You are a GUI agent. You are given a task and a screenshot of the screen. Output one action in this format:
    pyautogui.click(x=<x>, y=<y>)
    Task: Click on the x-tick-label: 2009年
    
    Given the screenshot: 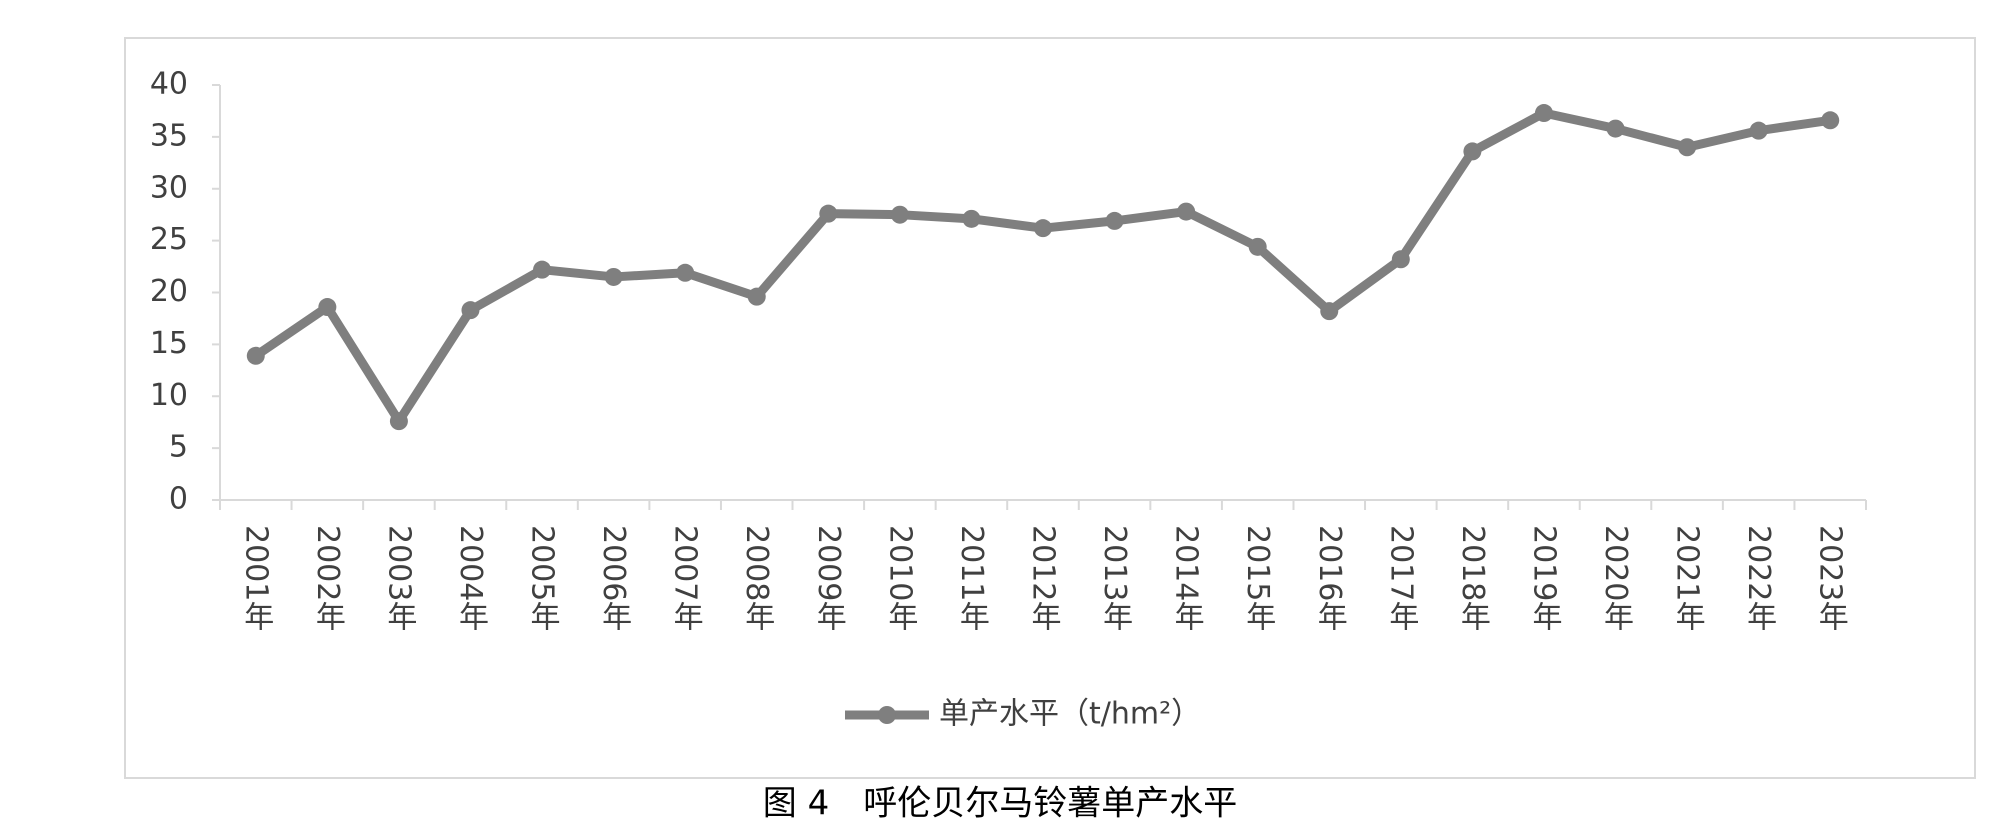 What is the action you would take?
    pyautogui.click(x=828, y=578)
    